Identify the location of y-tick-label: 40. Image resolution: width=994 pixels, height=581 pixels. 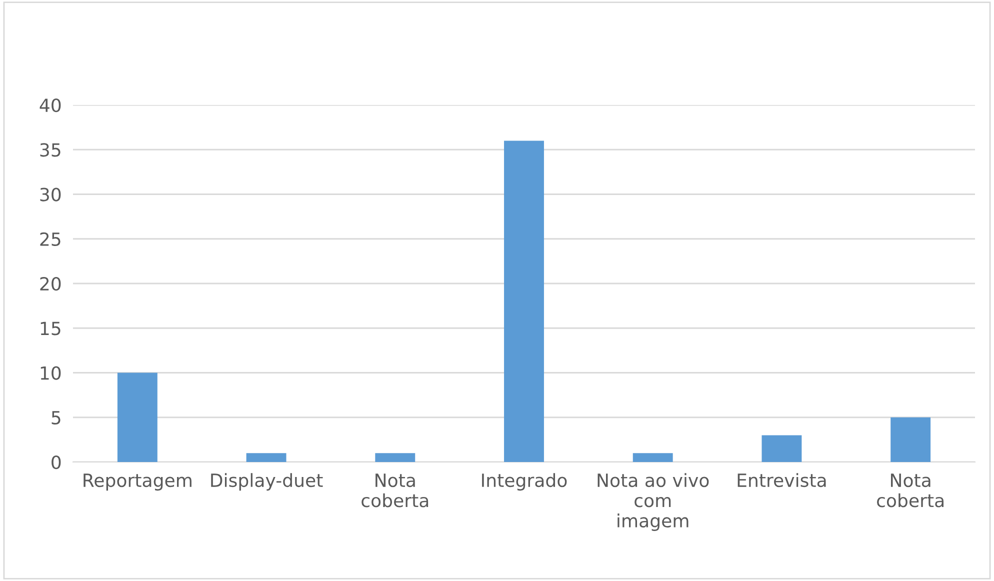
(50, 105).